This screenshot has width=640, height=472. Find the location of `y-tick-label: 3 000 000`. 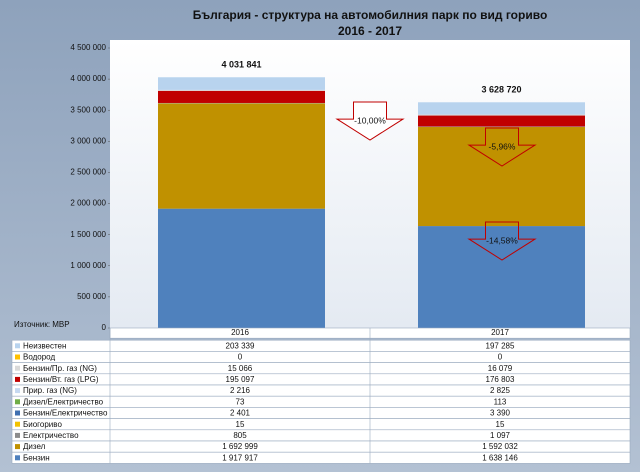

y-tick-label: 3 000 000 is located at coordinates (88, 140).